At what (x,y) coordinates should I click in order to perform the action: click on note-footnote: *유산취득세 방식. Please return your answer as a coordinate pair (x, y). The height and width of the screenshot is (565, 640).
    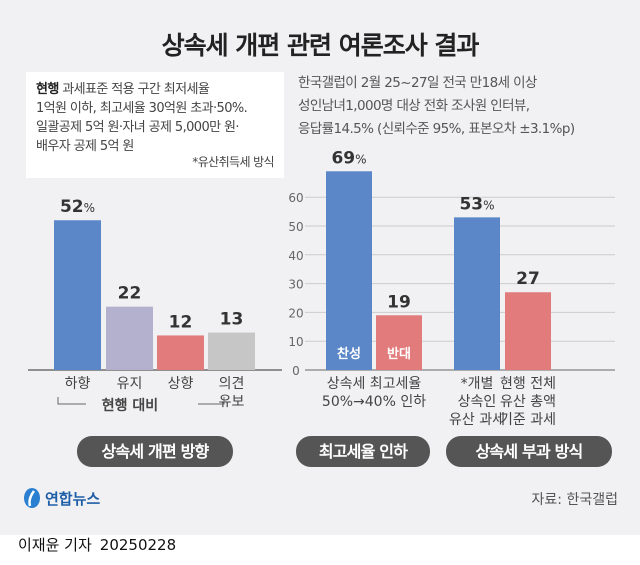
    Looking at the image, I should click on (233, 162).